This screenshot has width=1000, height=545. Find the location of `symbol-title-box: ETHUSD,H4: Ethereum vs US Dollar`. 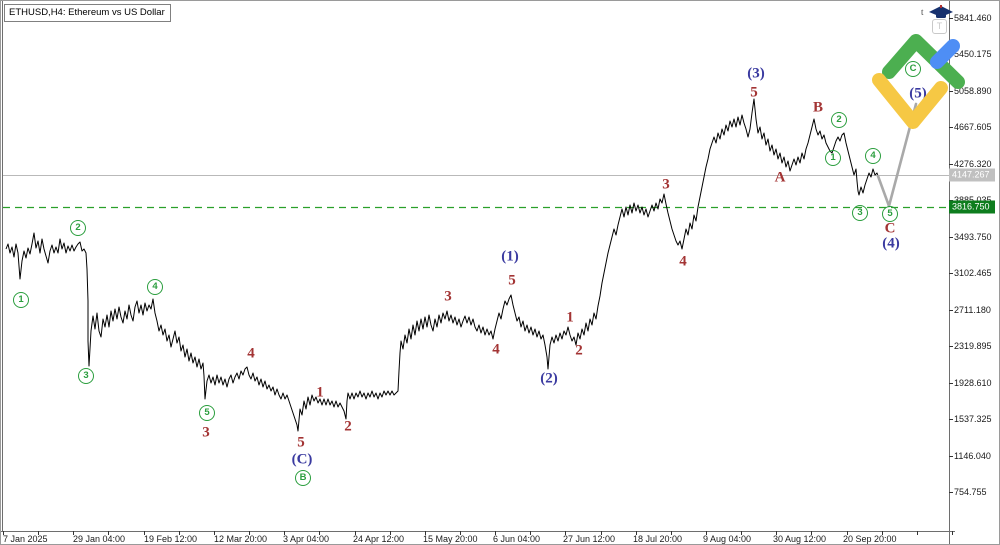

symbol-title-box: ETHUSD,H4: Ethereum vs US Dollar is located at coordinates (87, 13).